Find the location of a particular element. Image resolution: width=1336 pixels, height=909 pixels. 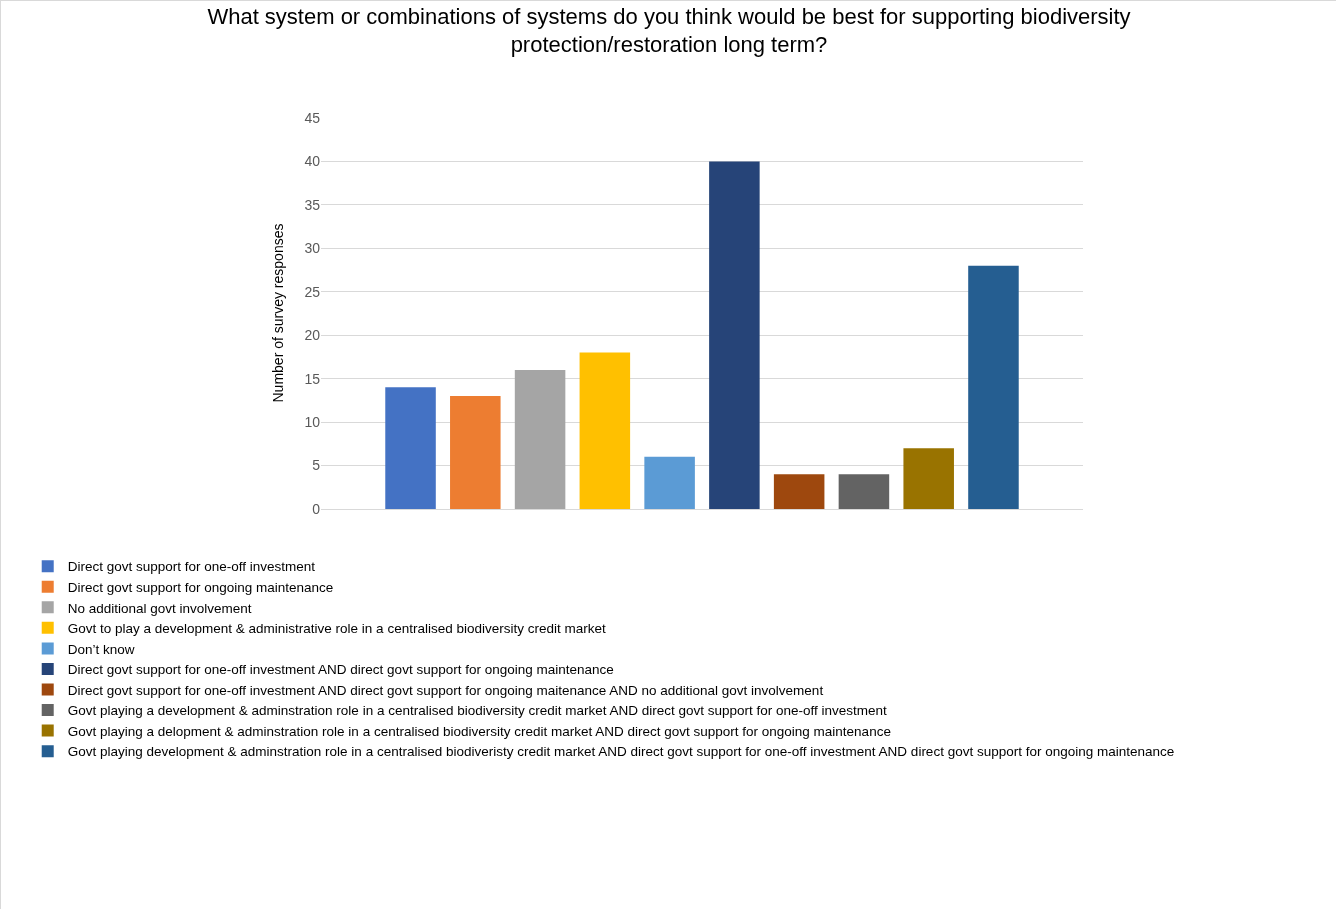

legend-label: Govt to play a development & administrative role in a centralised biodiversity credit market is located at coordinates (336, 629).